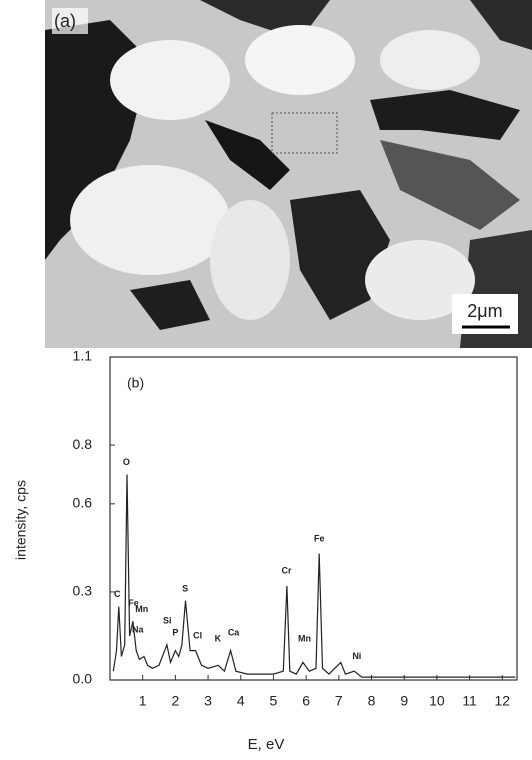 Image resolution: width=532 pixels, height=760 pixels. I want to click on peak-label: P, so click(175, 632).